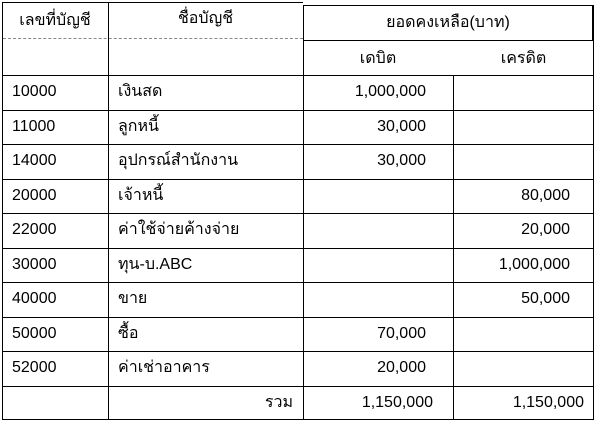  What do you see at coordinates (153, 38) in the screenshot?
I see `header-dashed-divider` at bounding box center [153, 38].